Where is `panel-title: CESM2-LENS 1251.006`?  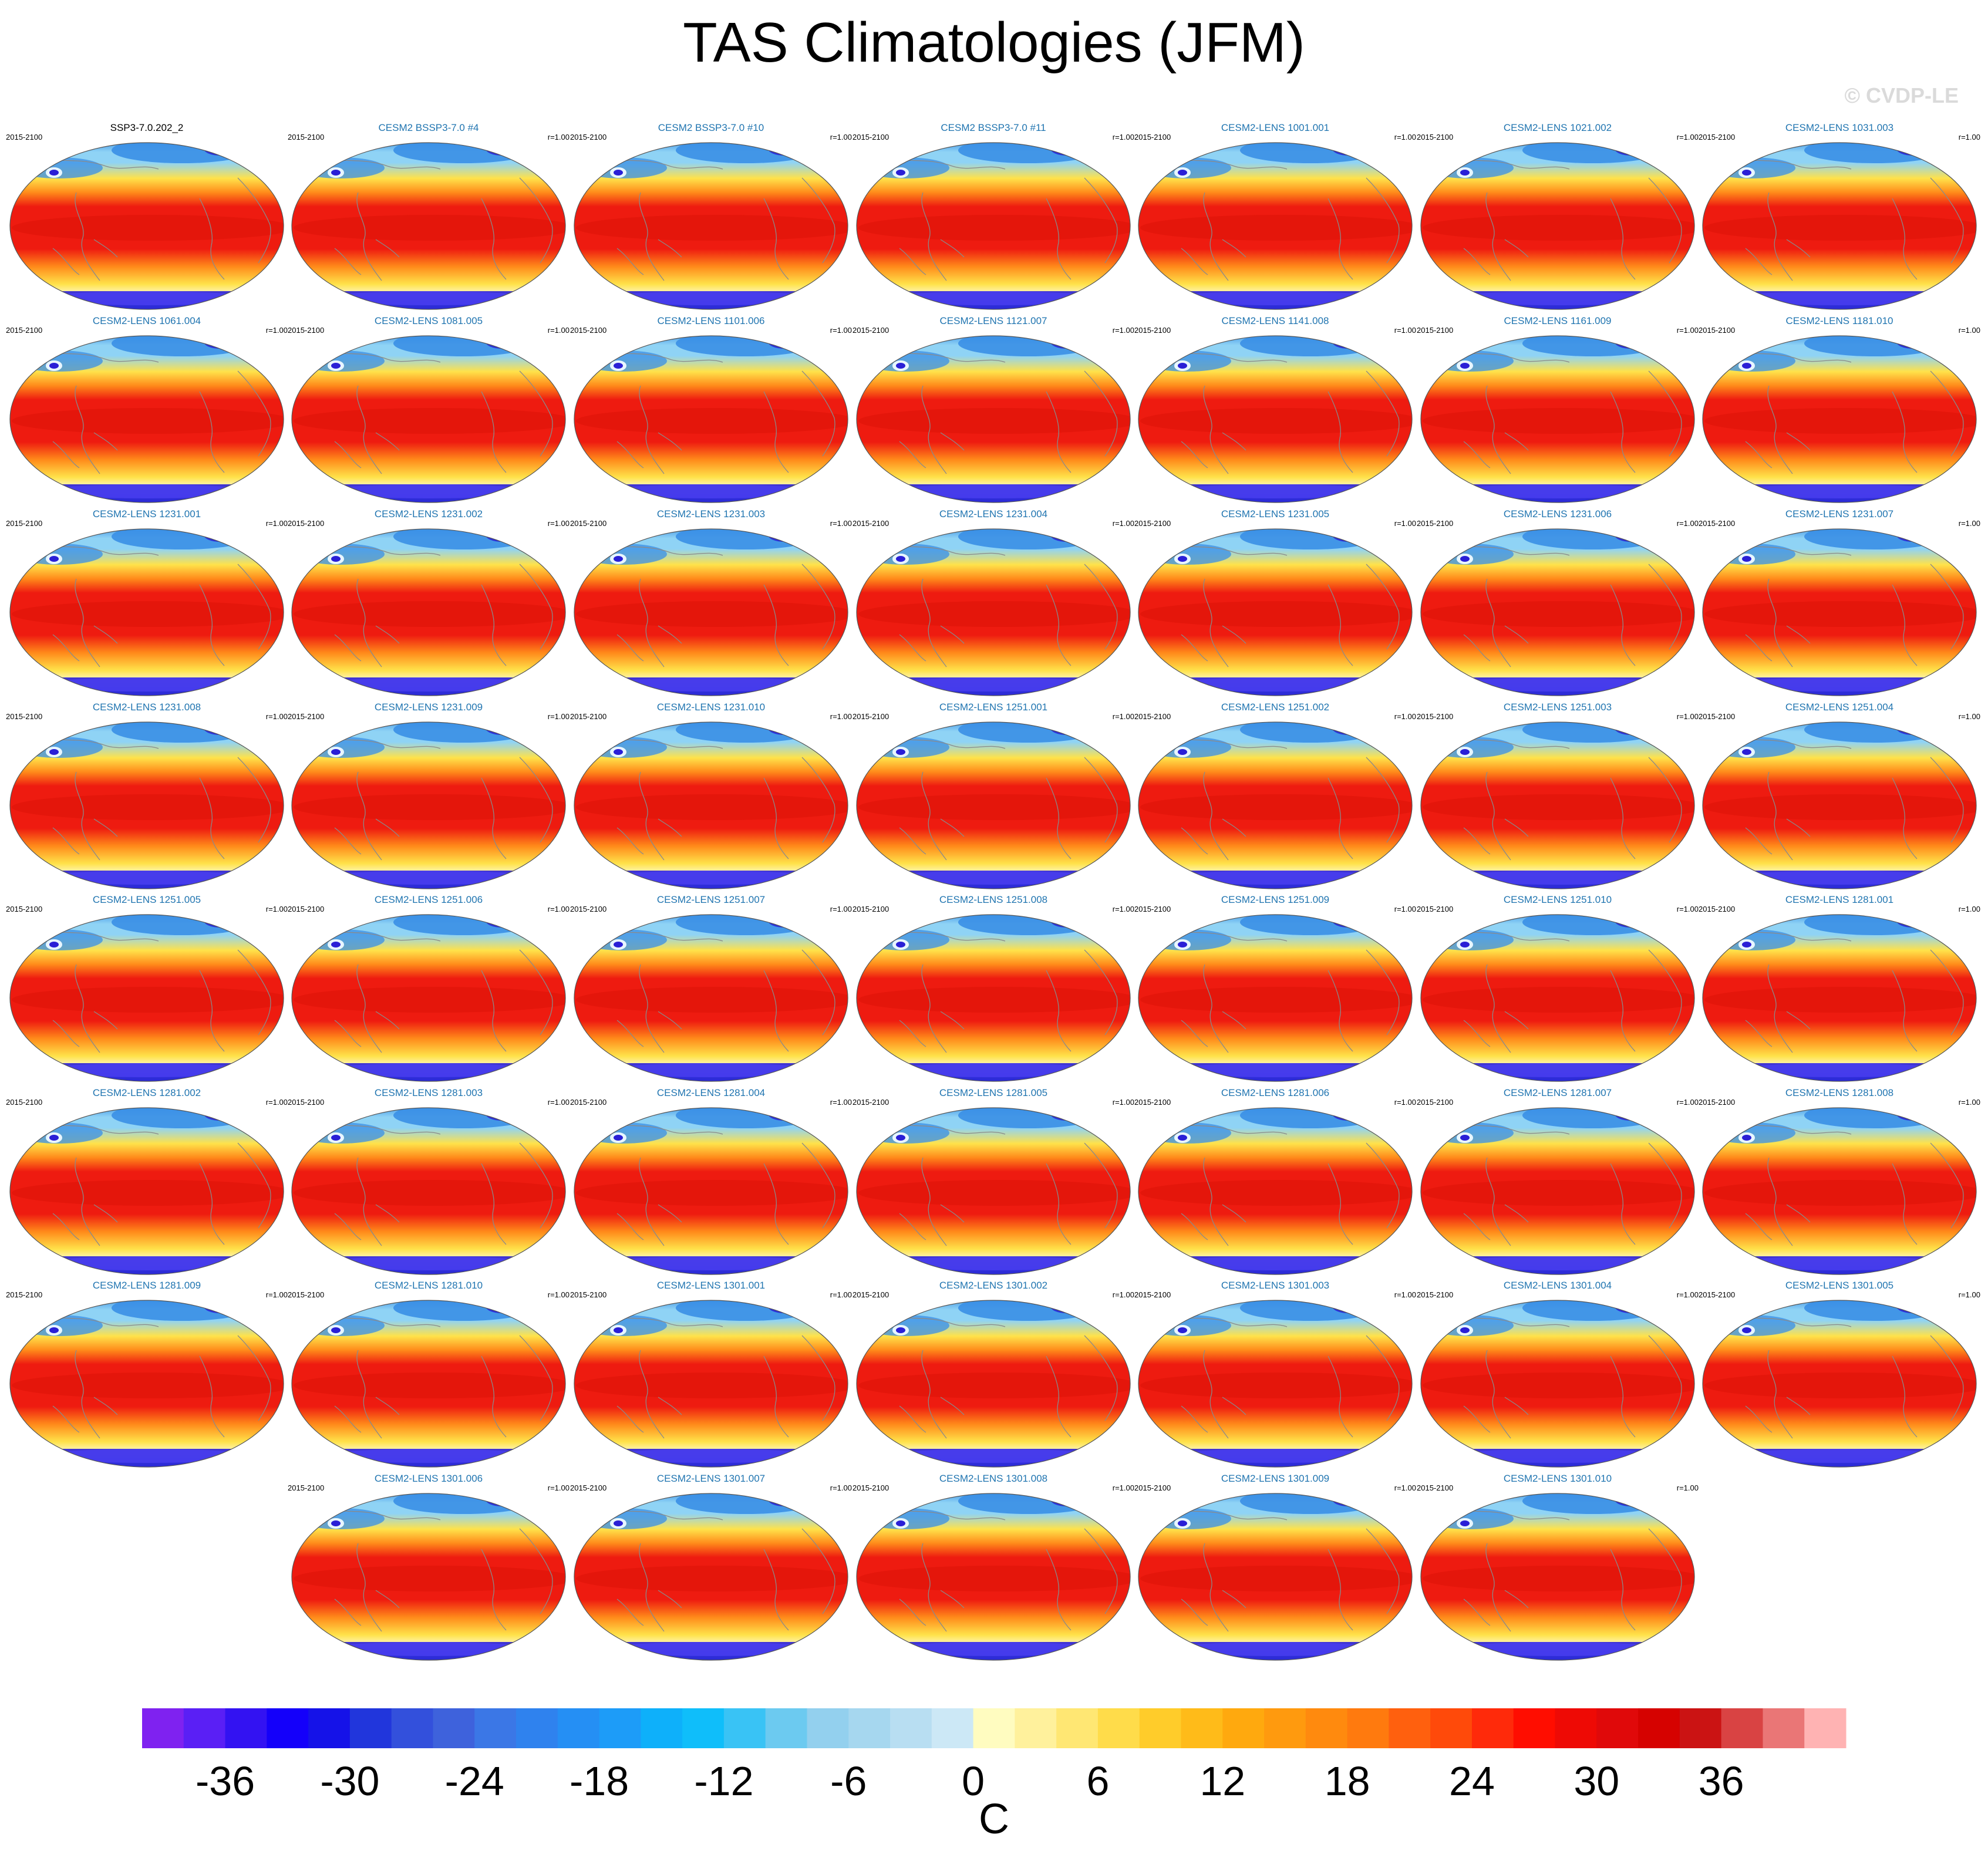 panel-title: CESM2-LENS 1251.006 is located at coordinates (429, 900).